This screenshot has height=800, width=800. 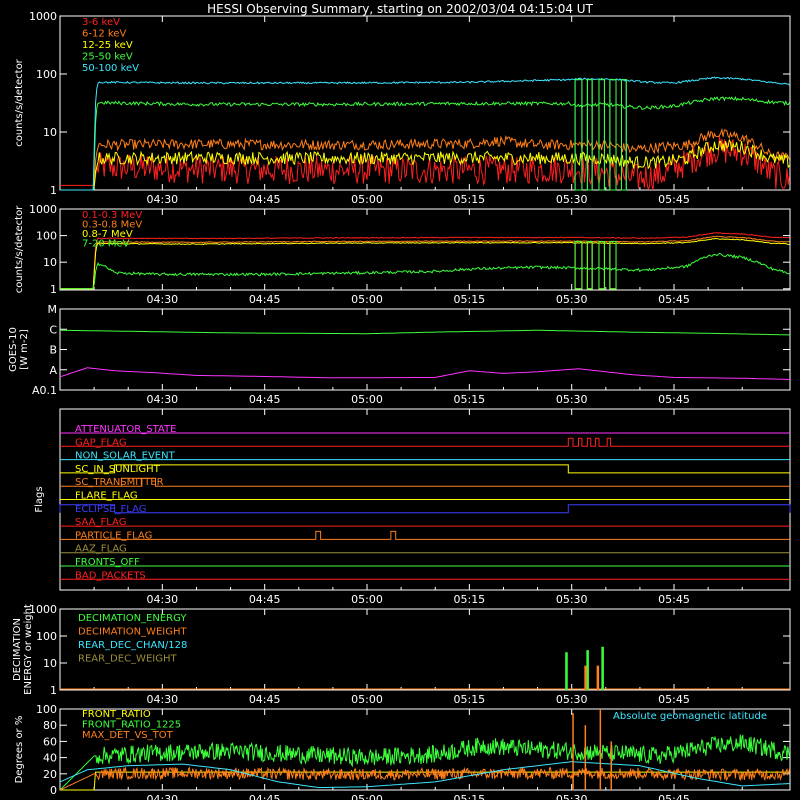 What do you see at coordinates (46, 636) in the screenshot?
I see `decimation-ytick-label: 100` at bounding box center [46, 636].